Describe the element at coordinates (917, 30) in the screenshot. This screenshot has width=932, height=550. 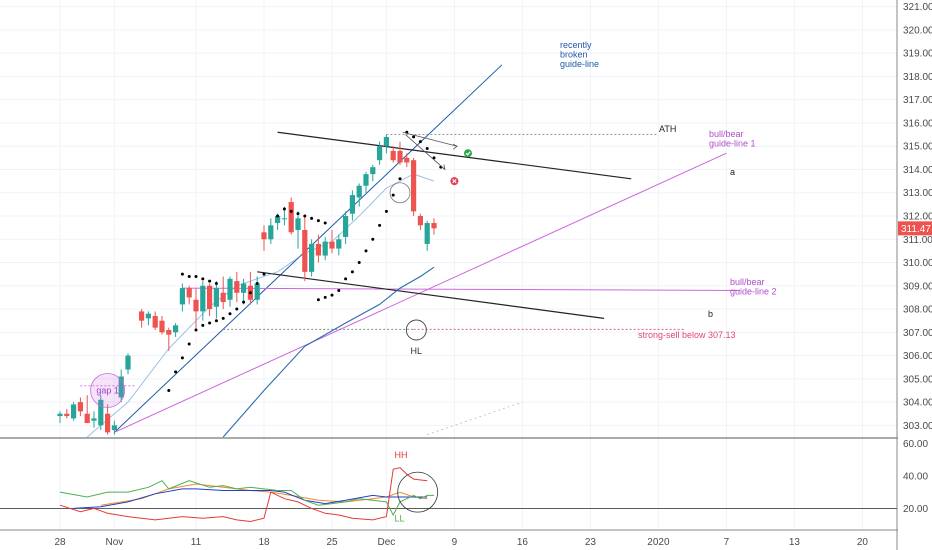
I see `price-tick-label: 320.00` at that location.